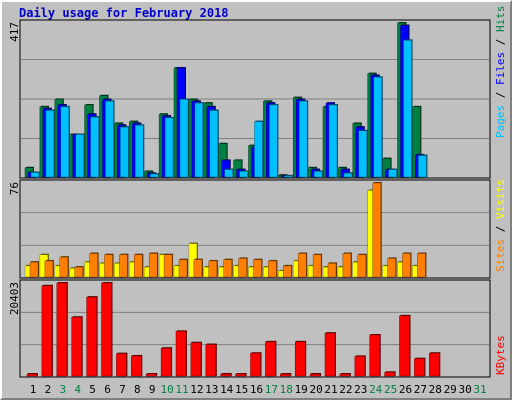 This screenshot has width=512, height=400. Describe the element at coordinates (77, 389) in the screenshot. I see `x-label-day-4: 4` at that location.